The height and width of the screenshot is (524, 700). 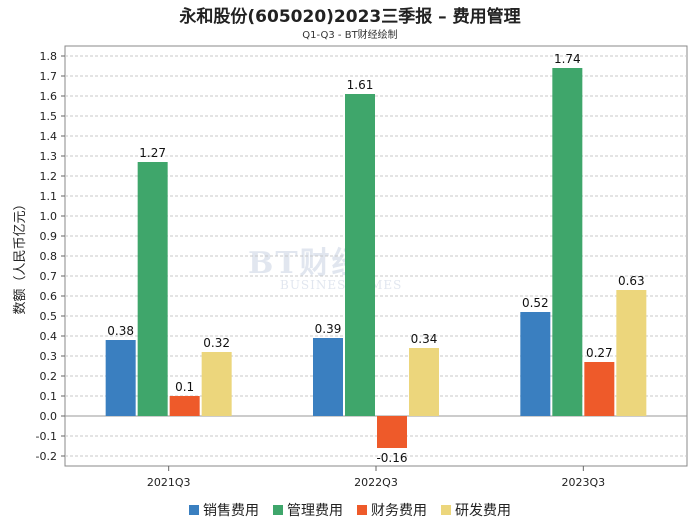 I want to click on y-tick-label: 1.7, so click(x=49, y=76).